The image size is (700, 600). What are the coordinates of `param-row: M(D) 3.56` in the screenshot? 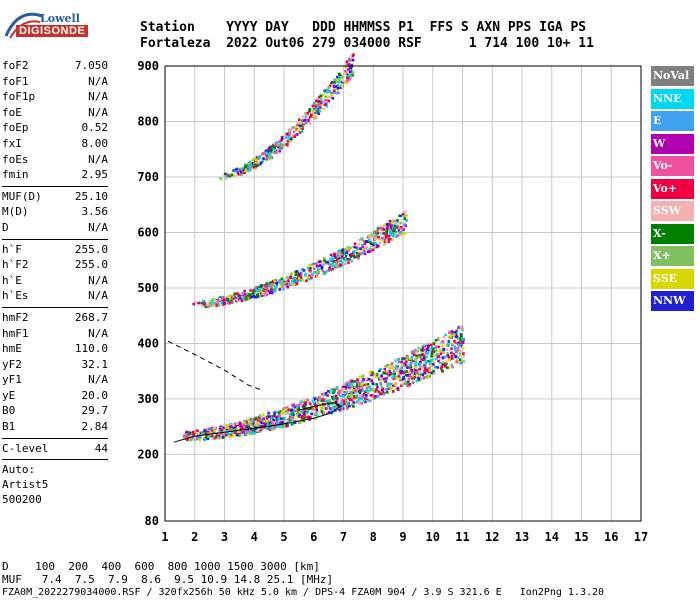 It's located at (55, 212).